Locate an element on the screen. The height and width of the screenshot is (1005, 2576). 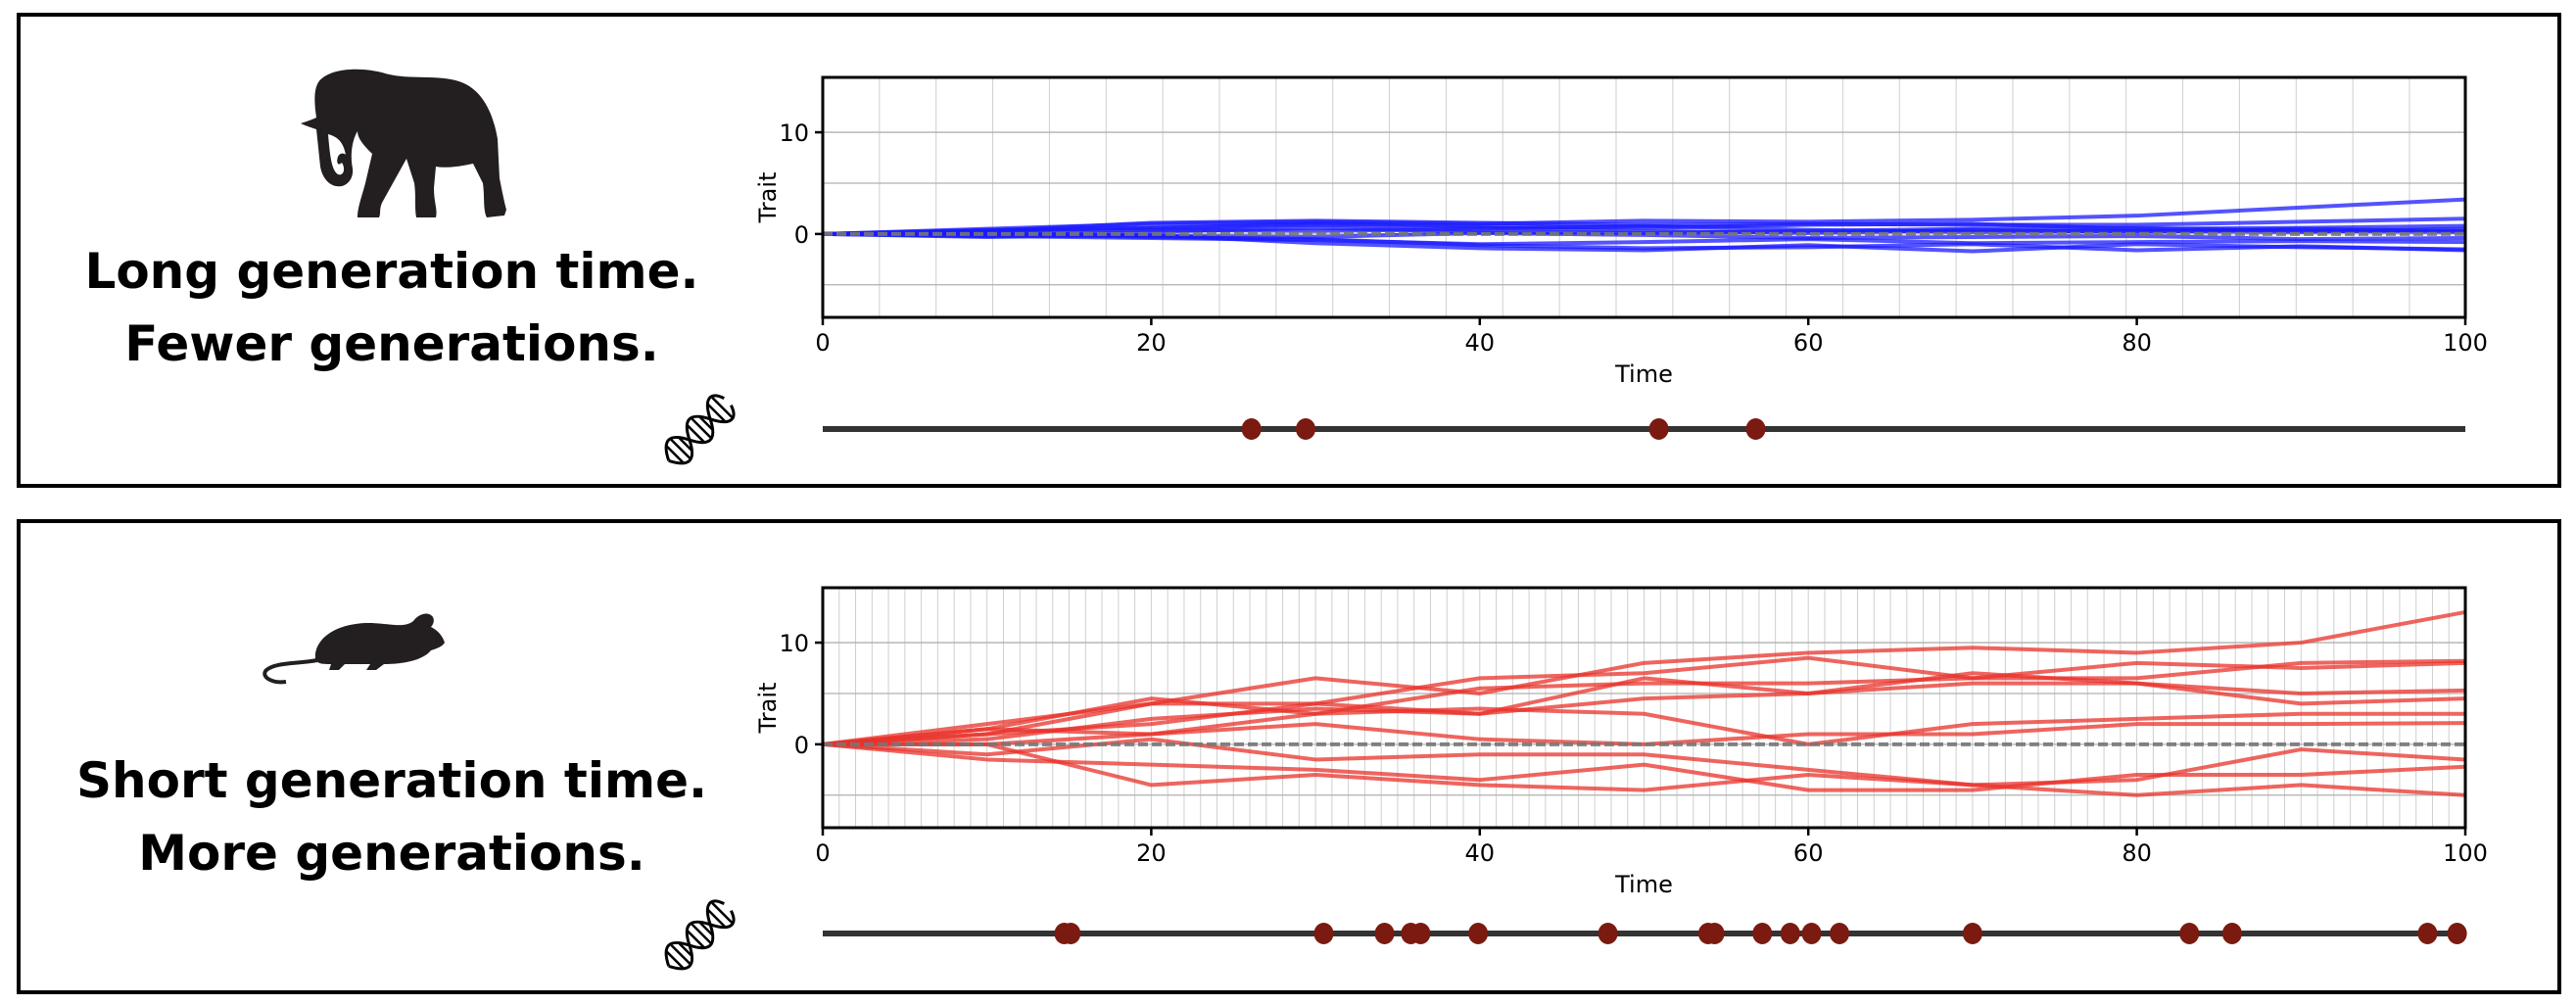
caption-line-2: Fewer generations. is located at coordinates (392, 344).